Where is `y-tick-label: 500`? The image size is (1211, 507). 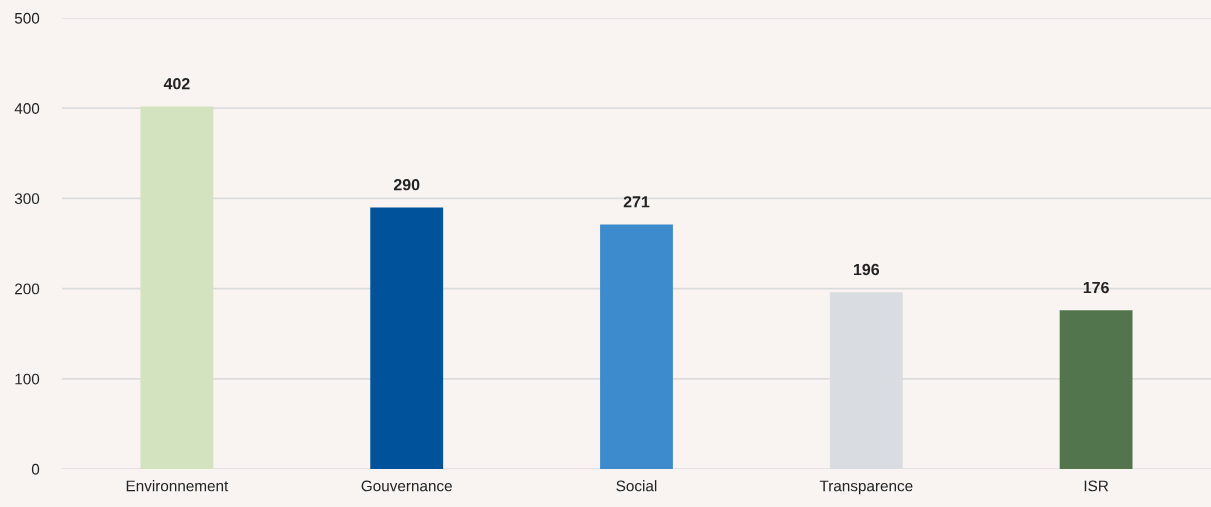
y-tick-label: 500 is located at coordinates (27, 18).